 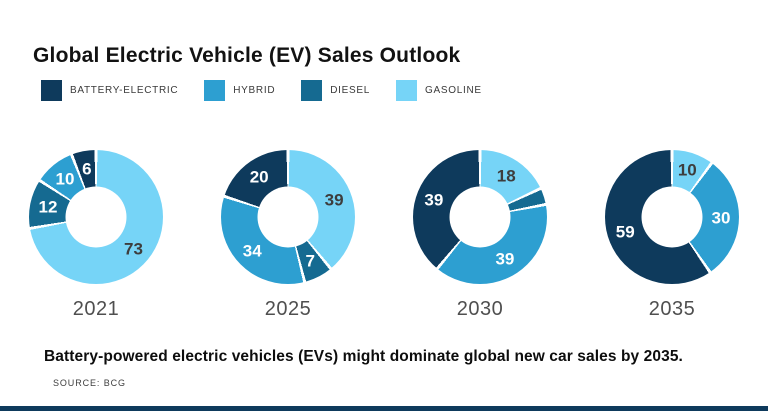 What do you see at coordinates (124, 90) in the screenshot?
I see `legend-label: BATTERY-ELECTRIC` at bounding box center [124, 90].